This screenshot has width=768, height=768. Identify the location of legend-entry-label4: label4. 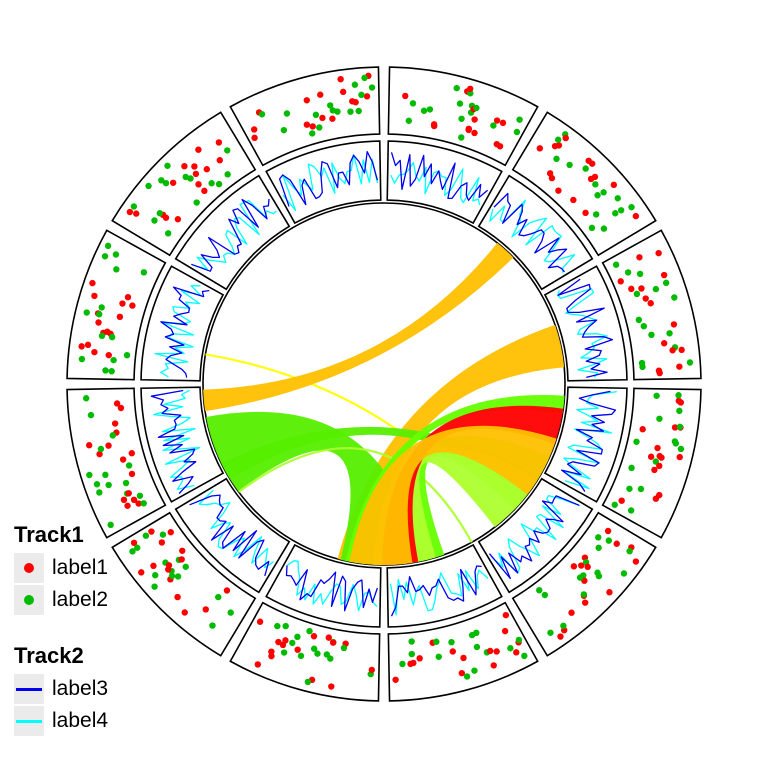
(61, 721).